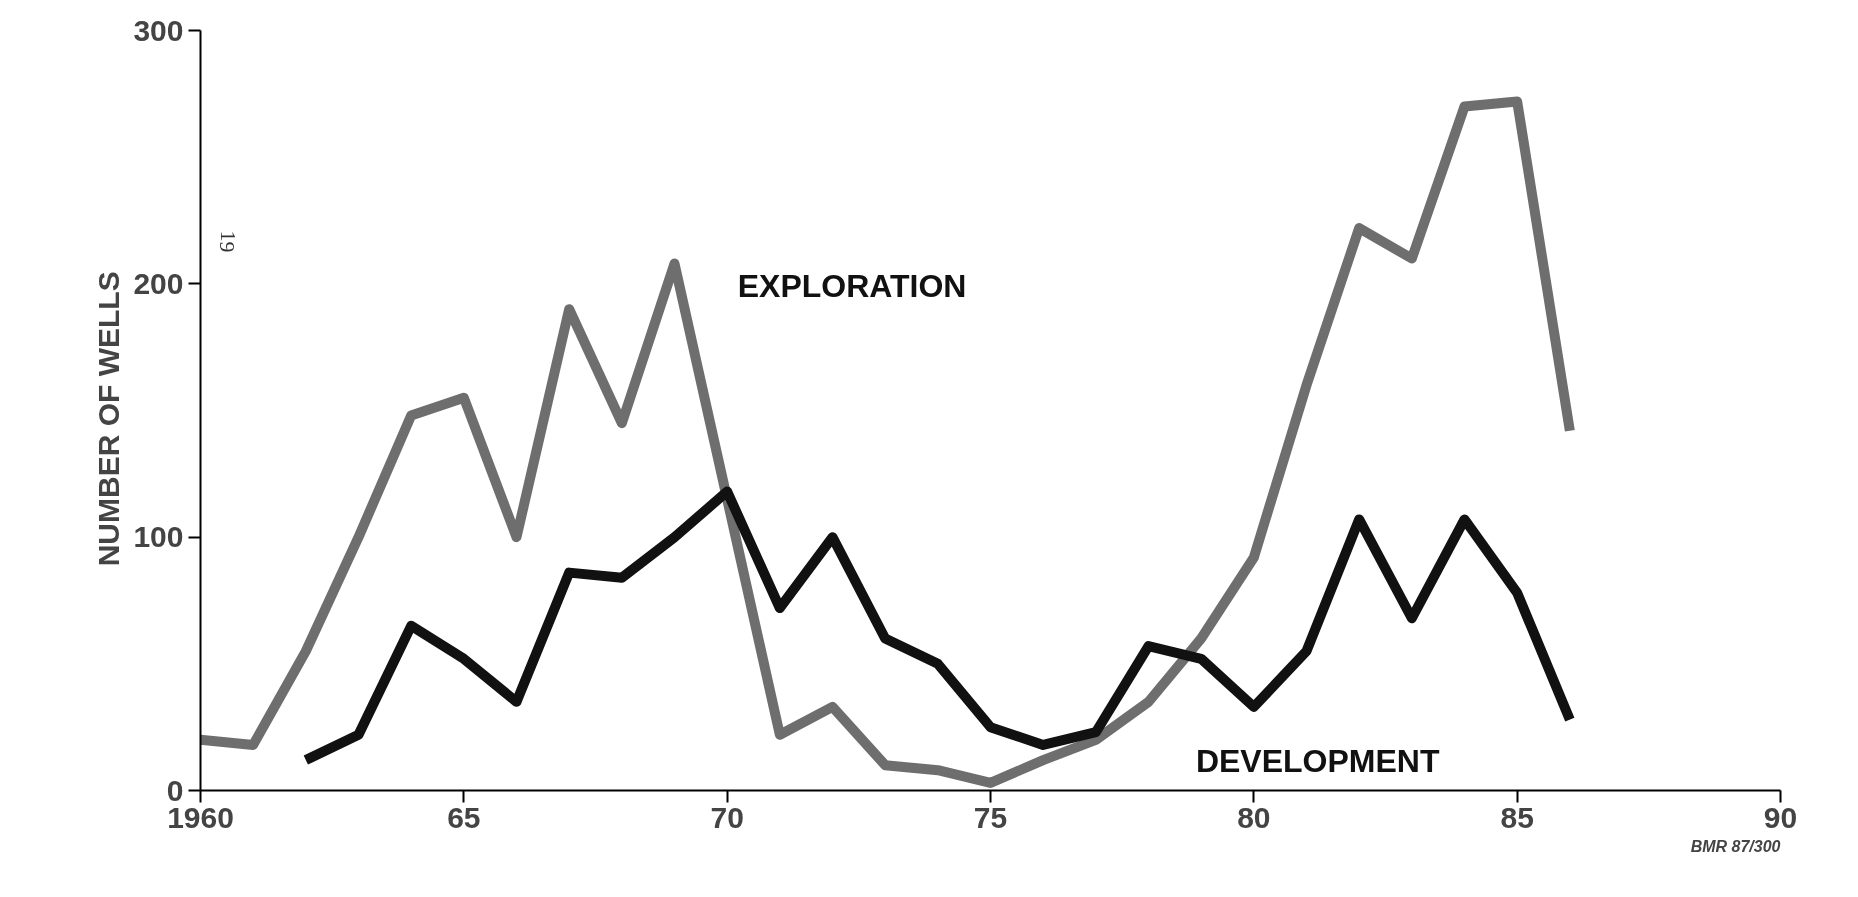 The height and width of the screenshot is (897, 1858). What do you see at coordinates (990, 817) in the screenshot?
I see `x-tick-label: 75` at bounding box center [990, 817].